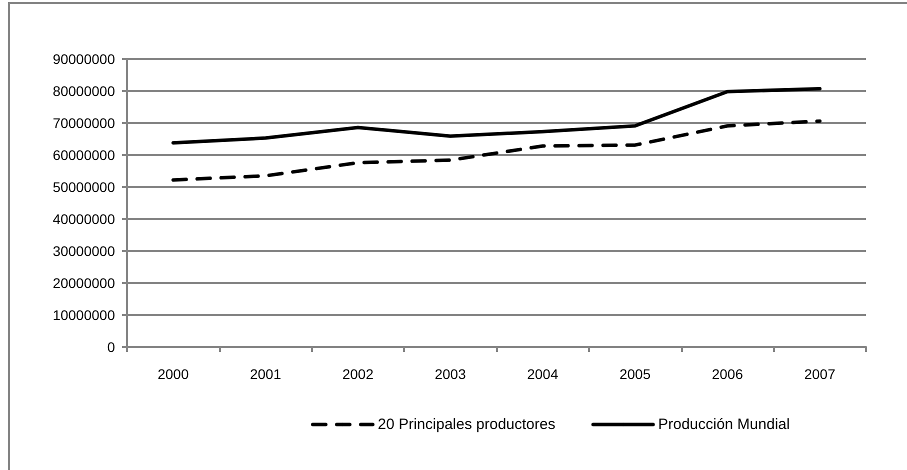  What do you see at coordinates (724, 424) in the screenshot?
I see `legend-label: Producción Mundial` at bounding box center [724, 424].